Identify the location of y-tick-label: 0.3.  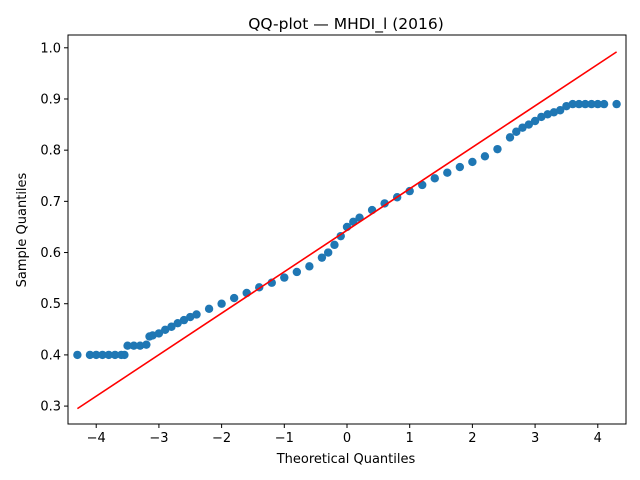
(50, 407).